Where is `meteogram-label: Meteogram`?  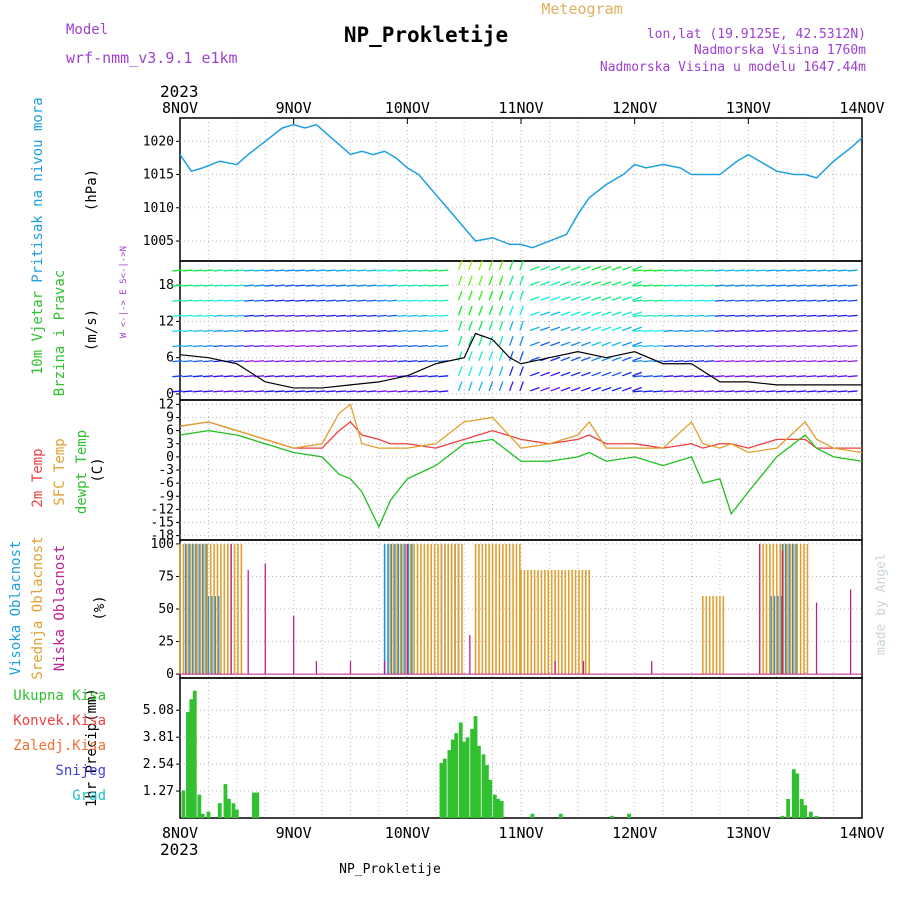
meteogram-label: Meteogram is located at coordinates (581, 9).